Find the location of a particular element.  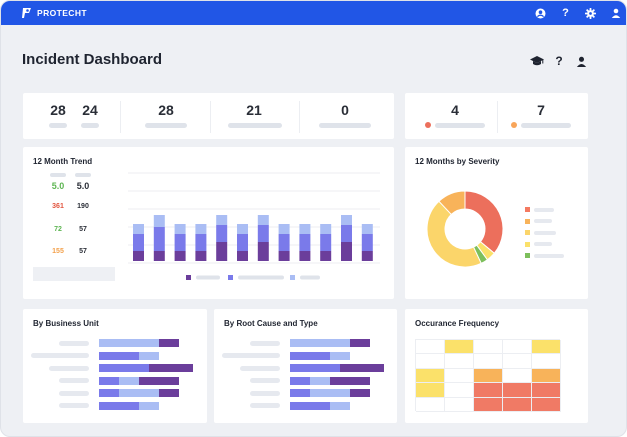

kpi-5: 0 is located at coordinates (345, 116).